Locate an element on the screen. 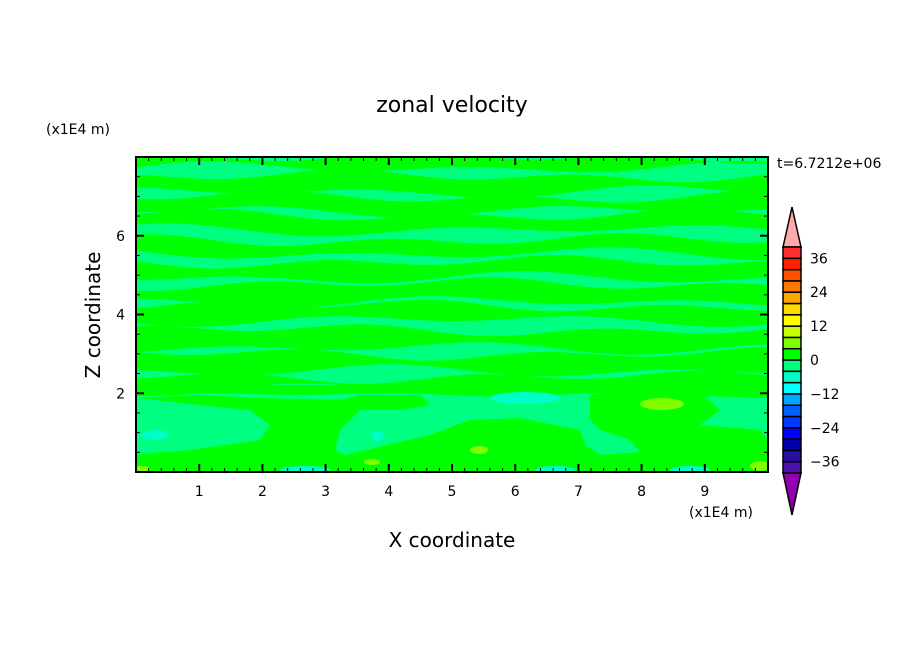 The width and height of the screenshot is (904, 654). x-tick-label: 9 is located at coordinates (704, 492).